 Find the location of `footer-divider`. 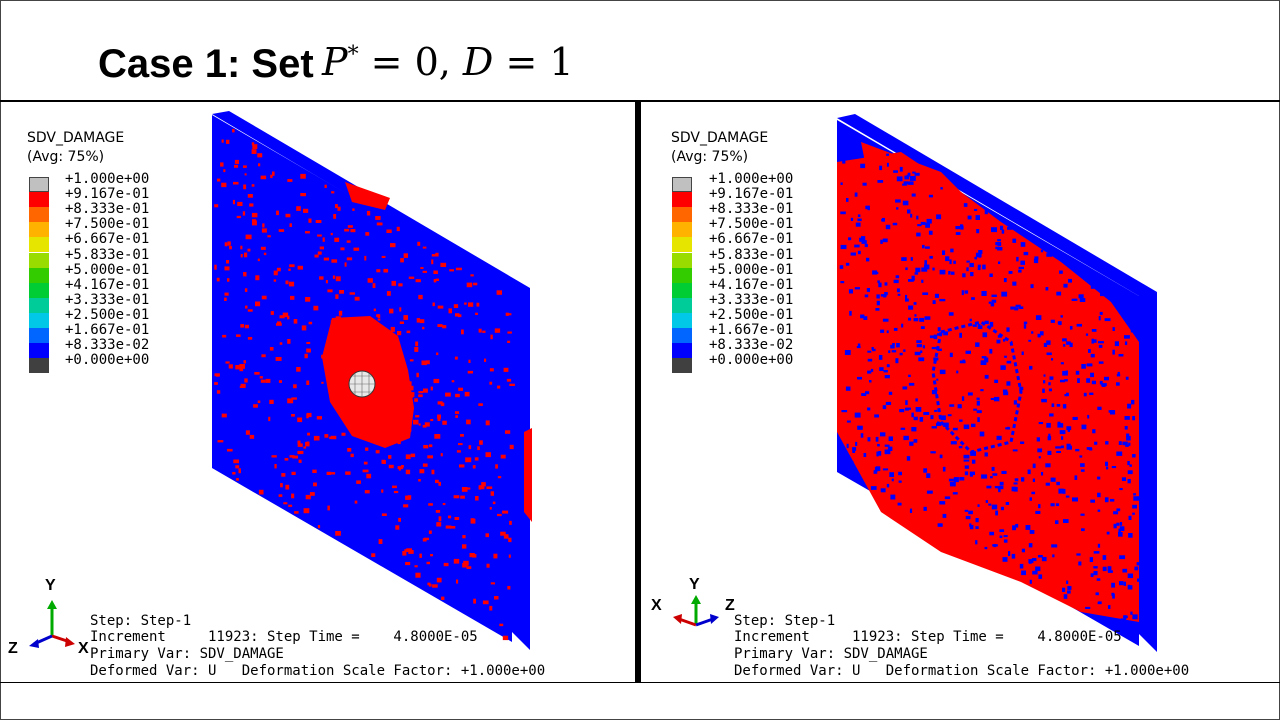

footer-divider is located at coordinates (640, 682).